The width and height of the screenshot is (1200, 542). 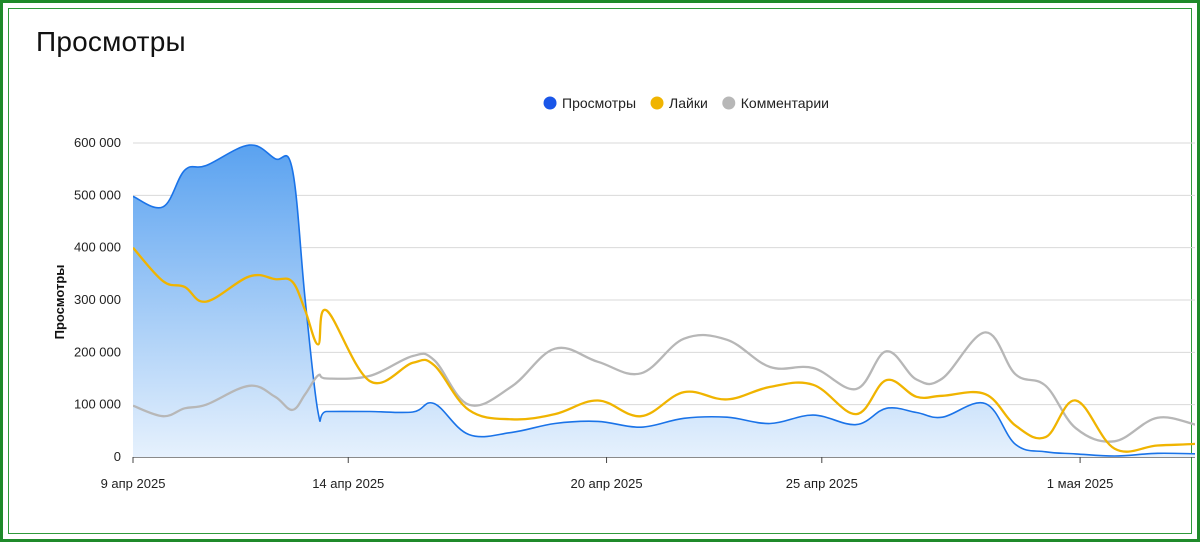 What do you see at coordinates (97, 299) in the screenshot?
I see `y-tick-label: 300 000` at bounding box center [97, 299].